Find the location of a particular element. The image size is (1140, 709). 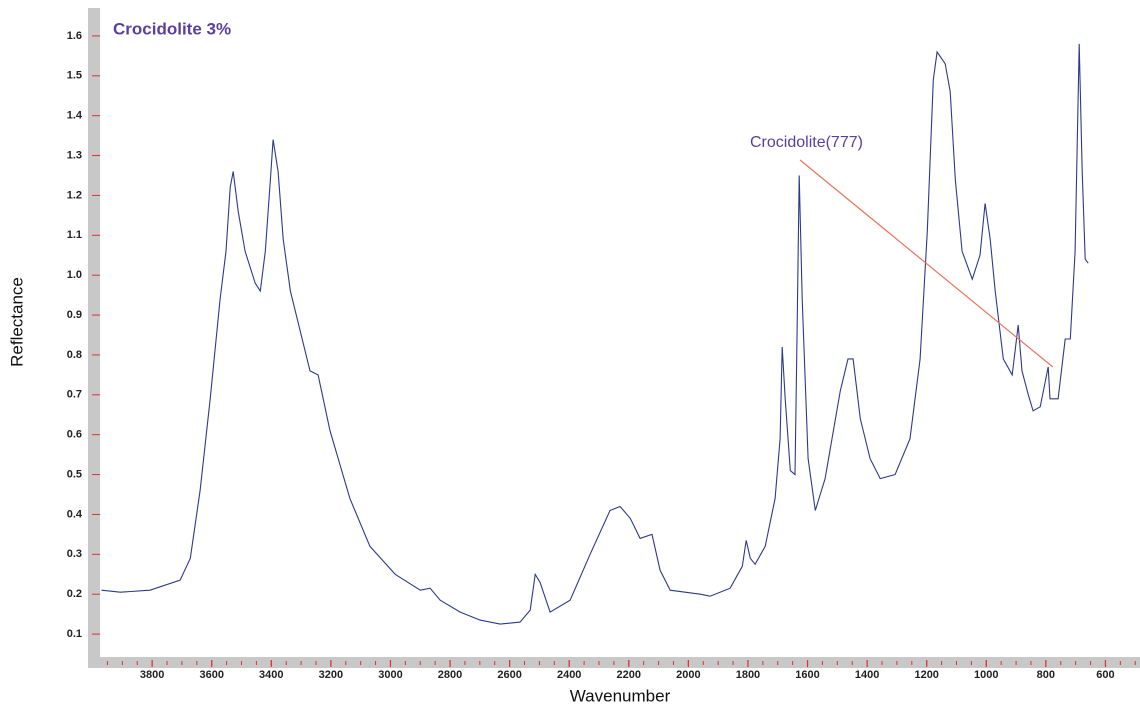

x-tick-label: 3000 is located at coordinates (390, 675).